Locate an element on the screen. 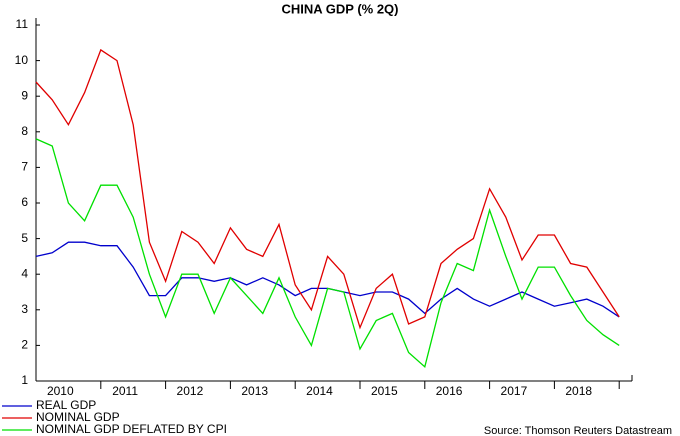 The image size is (680, 436). x-tick-label: 2012 is located at coordinates (190, 391).